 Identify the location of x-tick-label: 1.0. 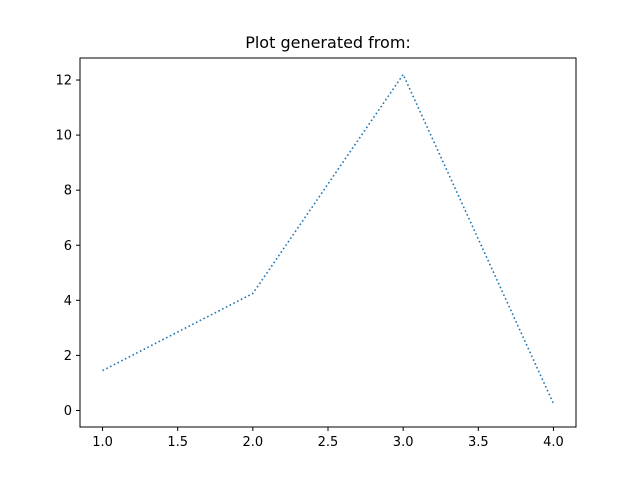
(102, 442).